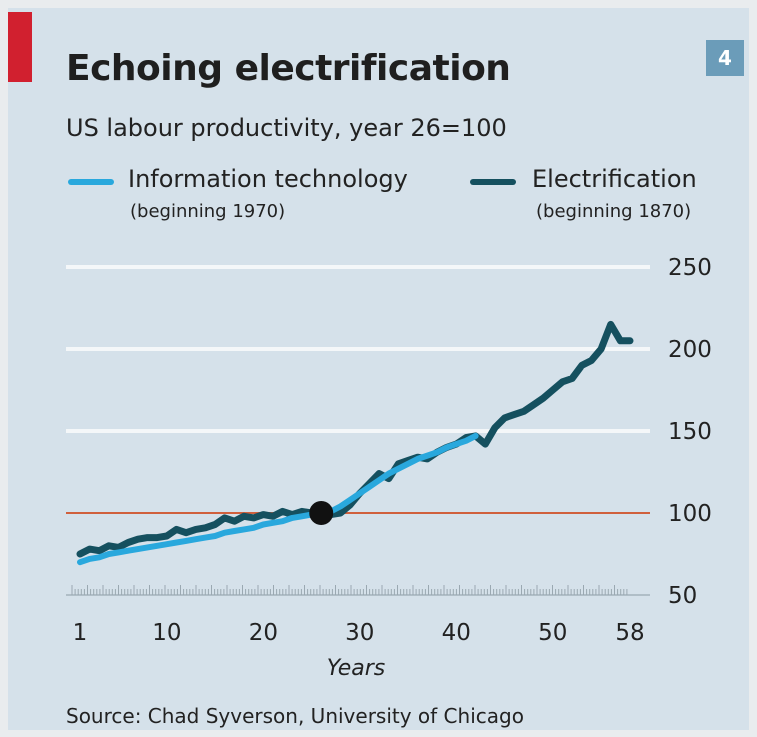 The image size is (757, 737). I want to click on y-tick-label-100: 100, so click(690, 514).